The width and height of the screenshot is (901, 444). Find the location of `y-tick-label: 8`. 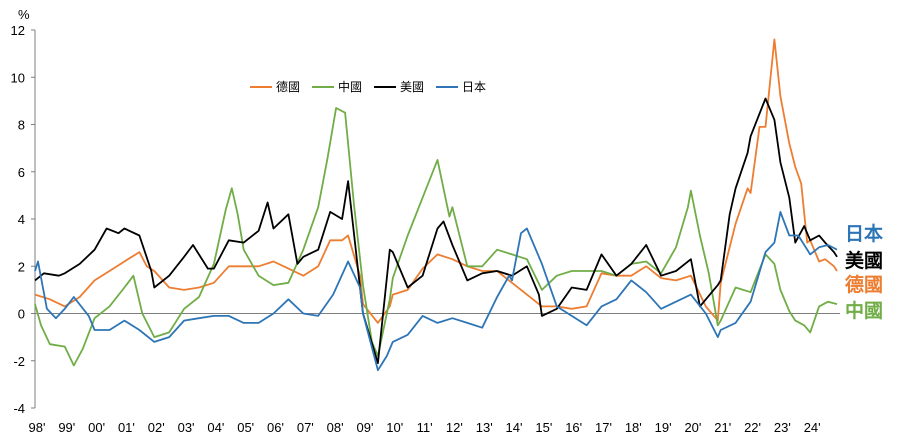

y-tick-label: 8 is located at coordinates (21, 125).